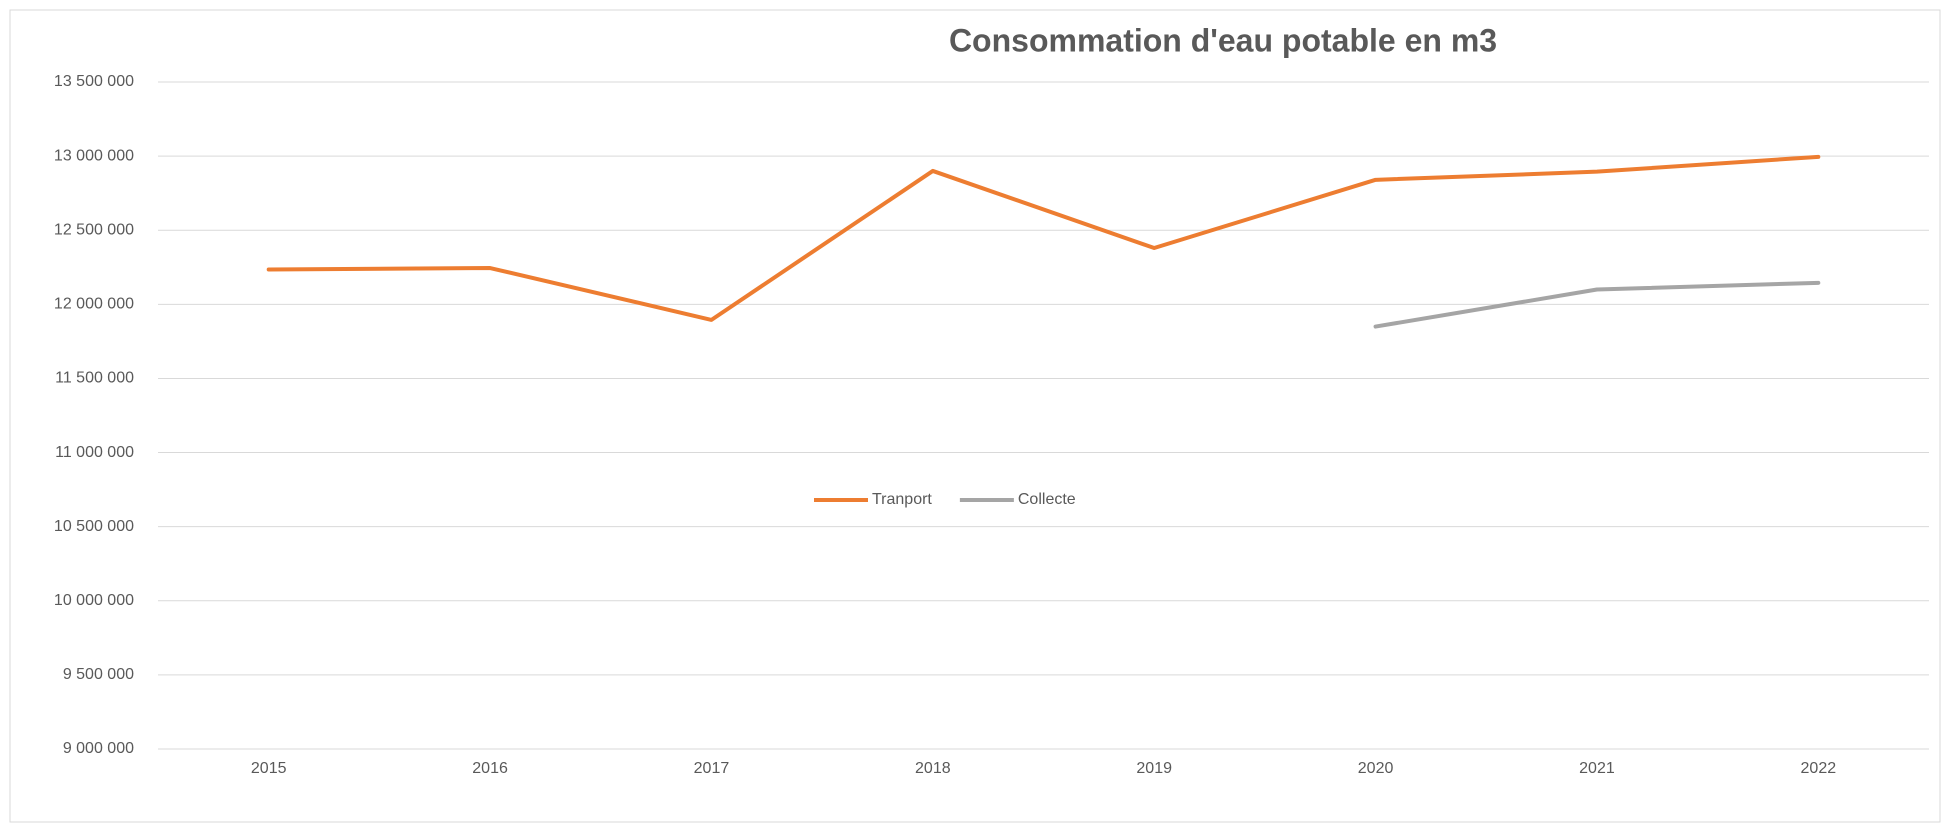 This screenshot has height=823, width=1941. I want to click on x-tick-label: 2022, so click(1819, 768).